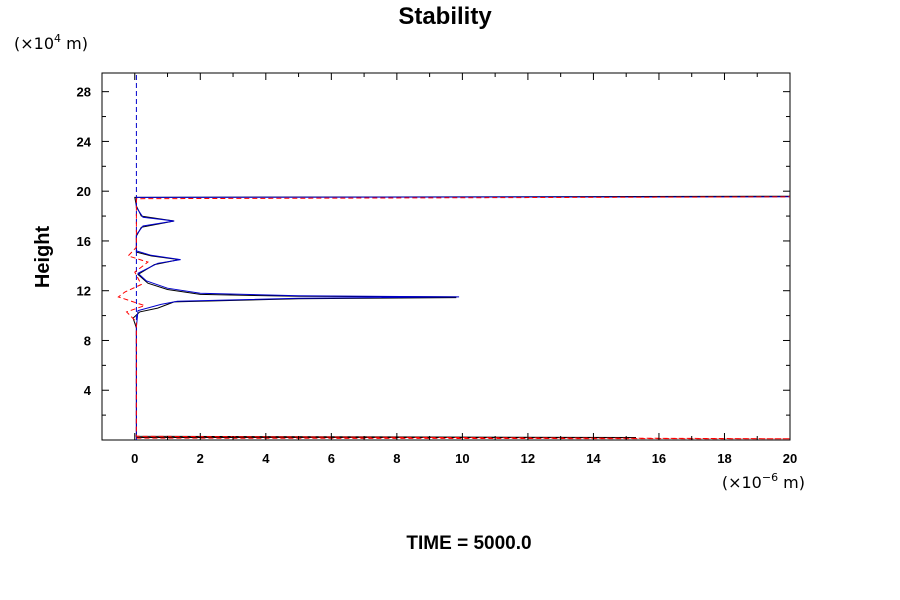 The width and height of the screenshot is (900, 600). What do you see at coordinates (266, 458) in the screenshot?
I see `x-tick-label: 4` at bounding box center [266, 458].